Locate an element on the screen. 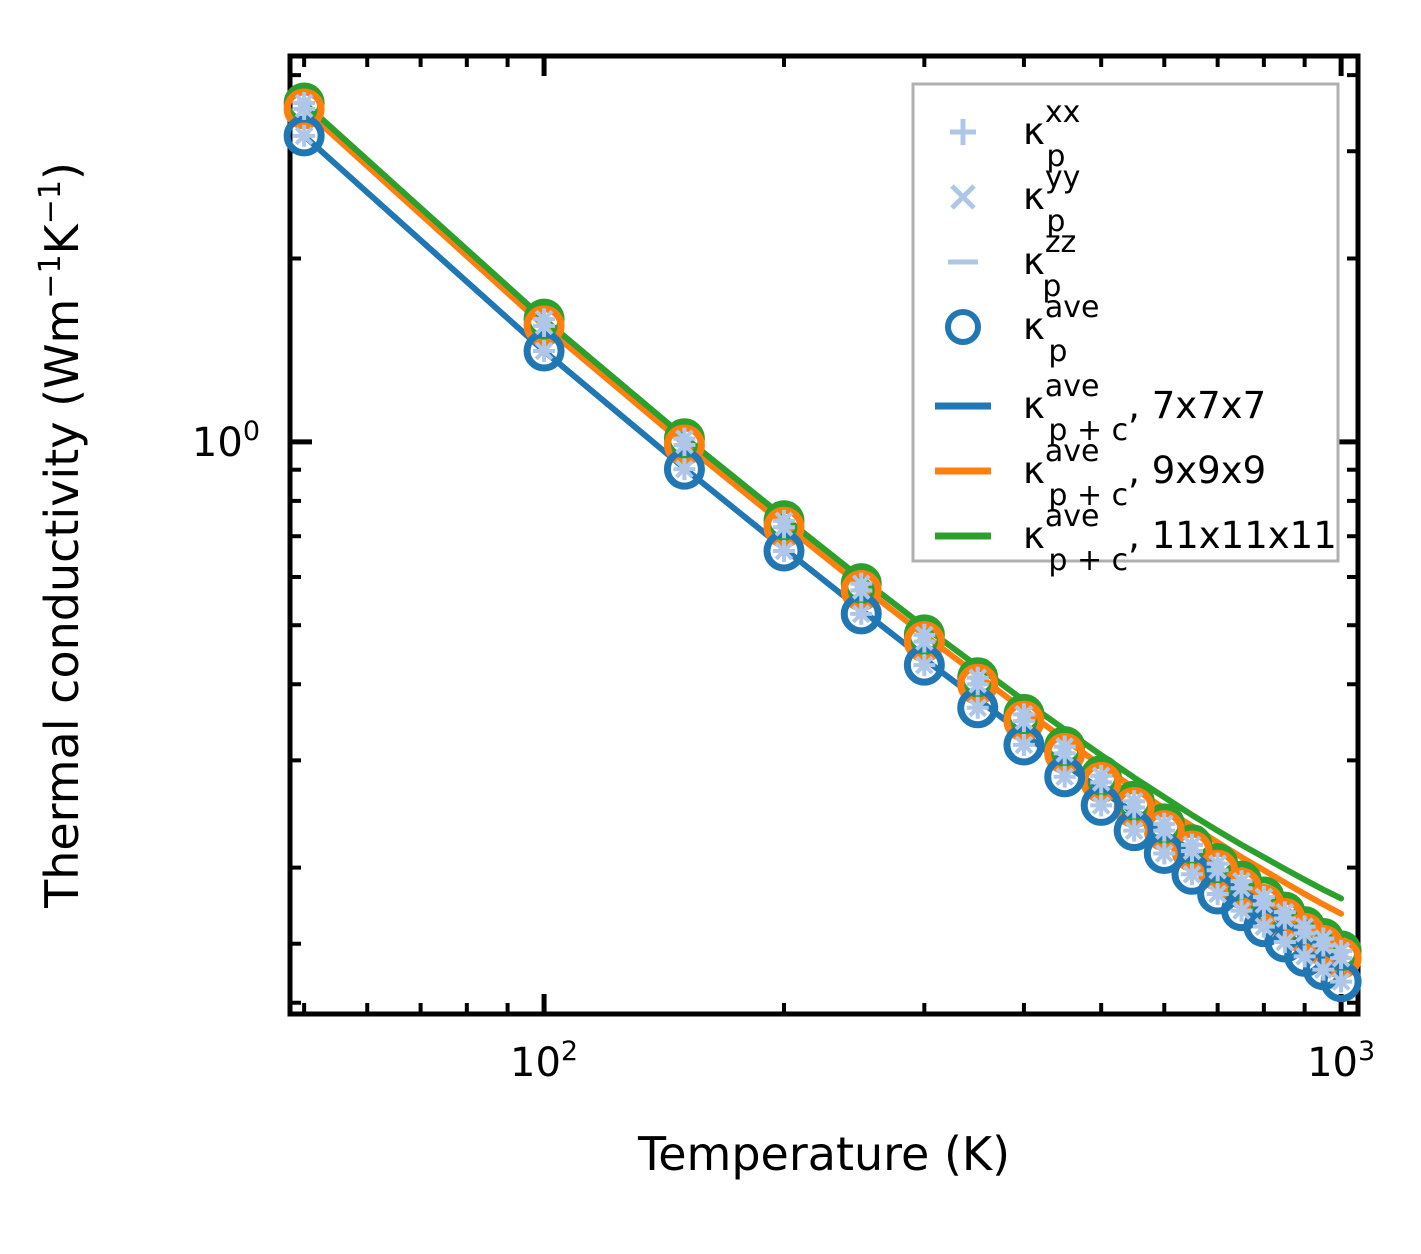 This screenshot has width=1421, height=1254. tick-label: 102 is located at coordinates (544, 1061).